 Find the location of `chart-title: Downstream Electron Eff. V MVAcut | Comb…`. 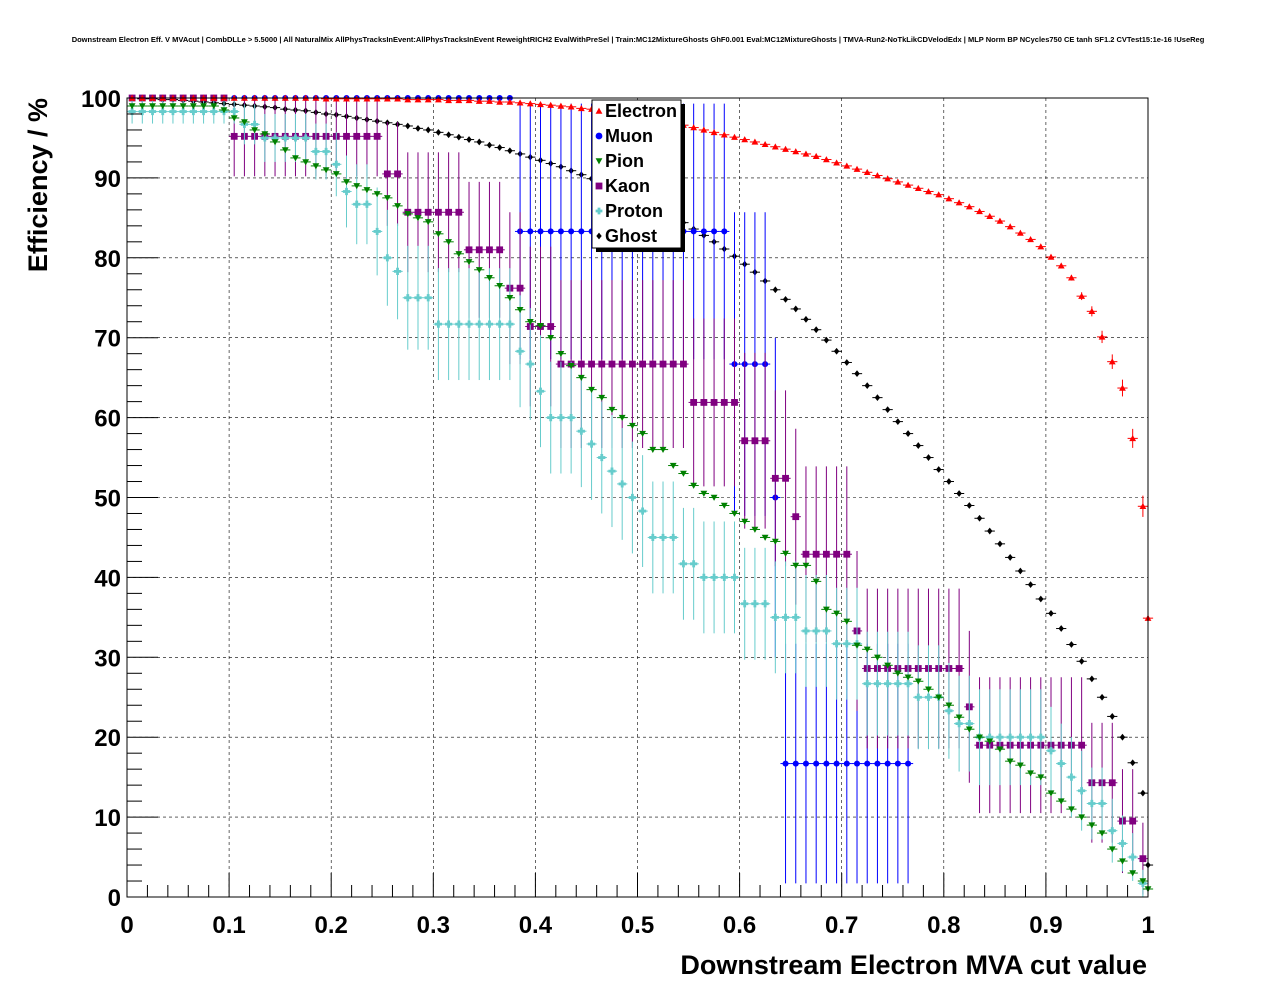

chart-title: Downstream Electron Eff. V MVAcut | Comb… is located at coordinates (638, 39).